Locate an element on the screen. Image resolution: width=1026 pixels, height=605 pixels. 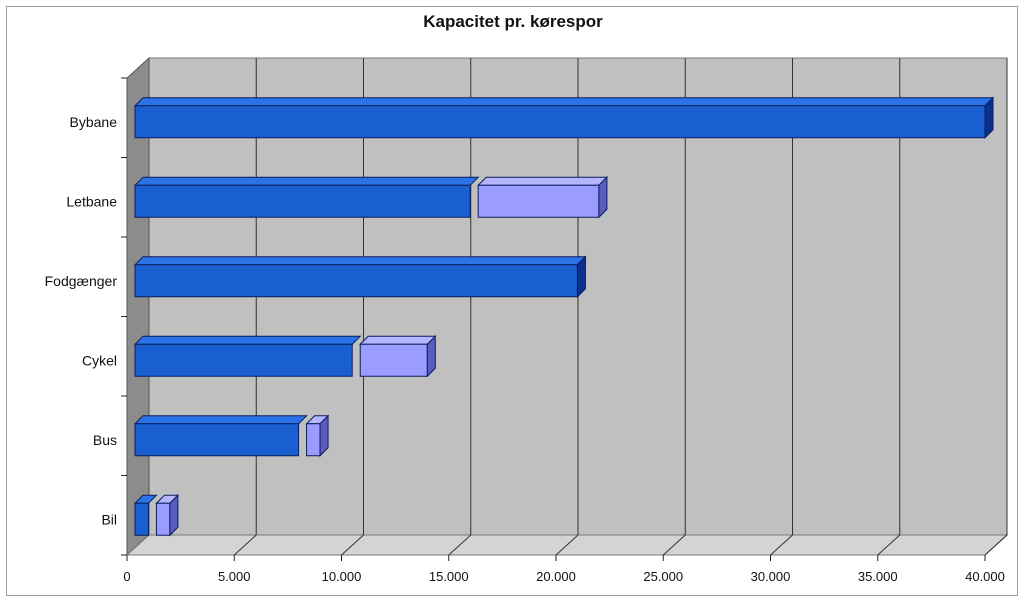
category-label: Bus is located at coordinates (105, 440).